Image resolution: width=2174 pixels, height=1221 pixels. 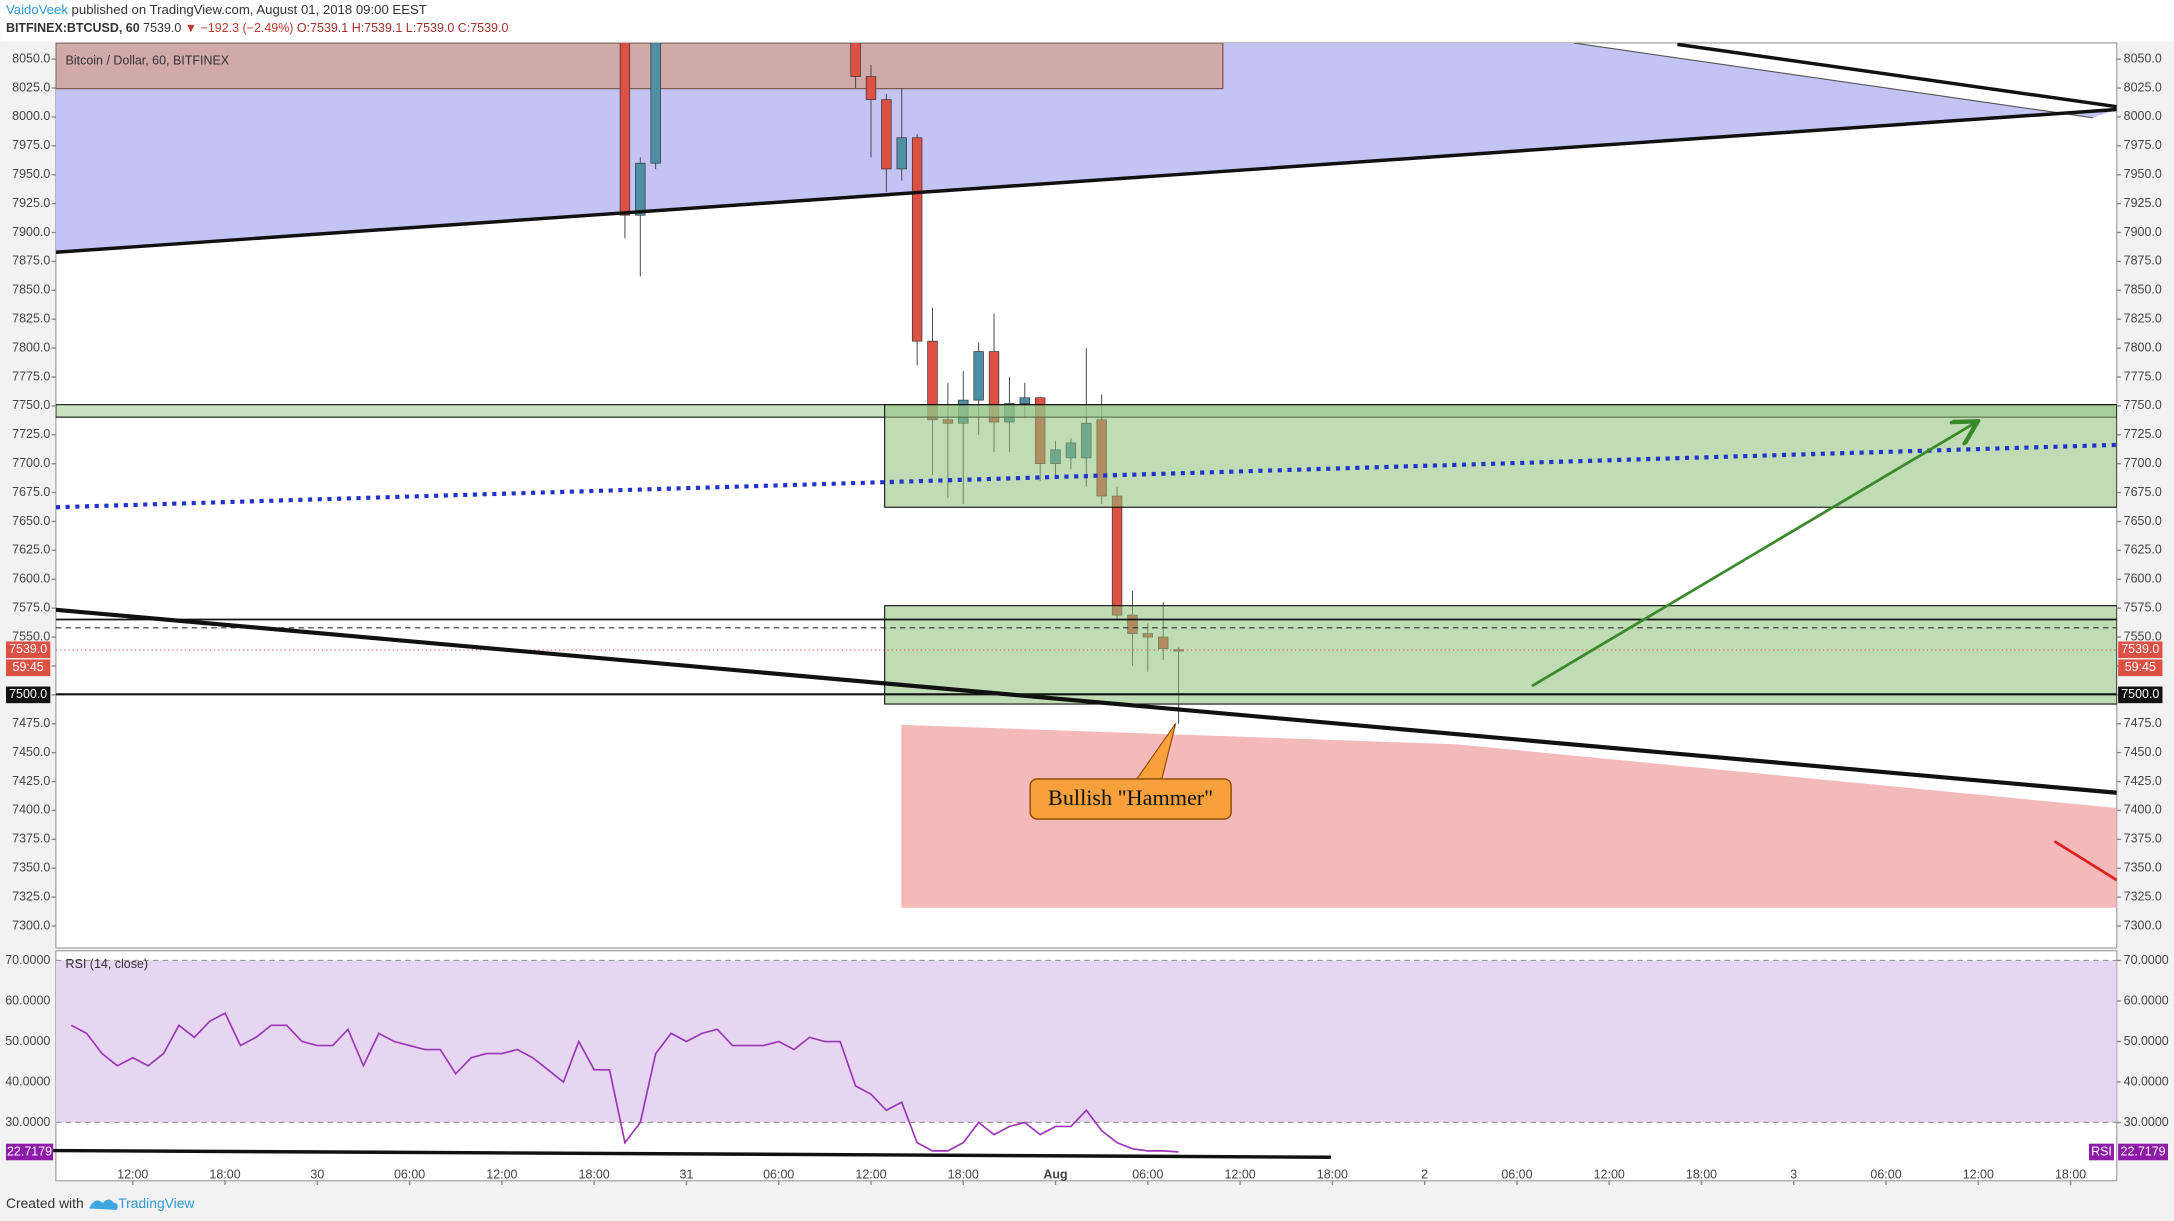 What do you see at coordinates (27, 1000) in the screenshot?
I see `rsi-y-tick-label-left: 60.0000` at bounding box center [27, 1000].